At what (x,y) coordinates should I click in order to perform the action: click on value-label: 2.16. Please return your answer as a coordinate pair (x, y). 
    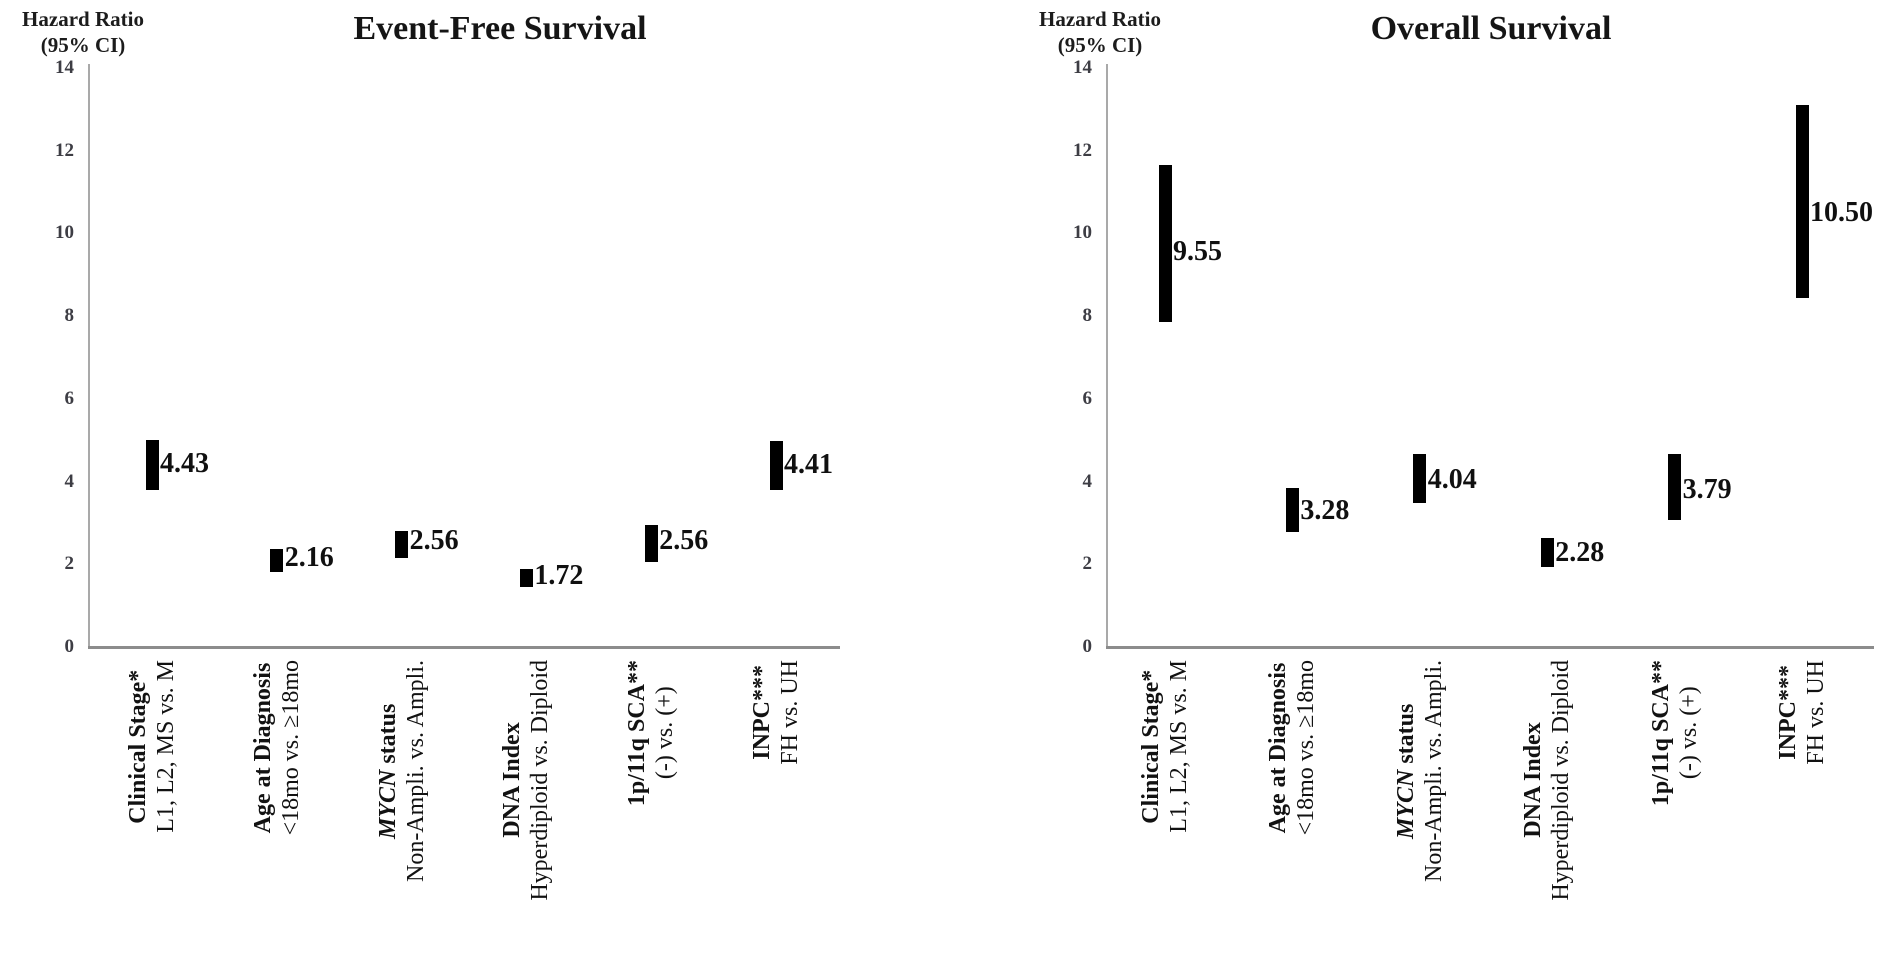
    Looking at the image, I should click on (309, 557).